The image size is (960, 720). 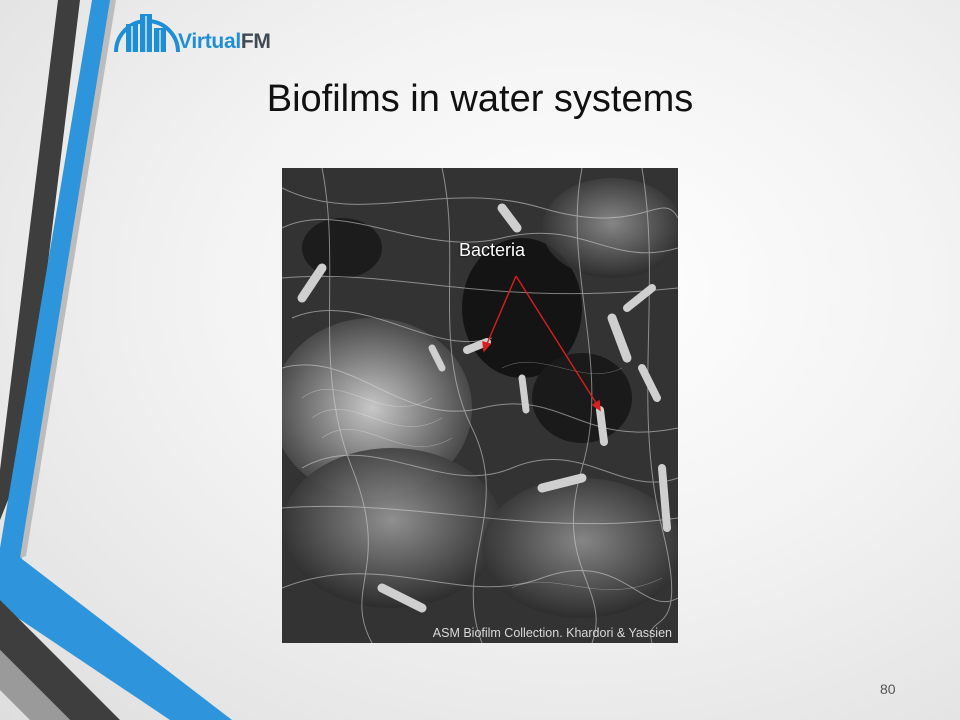 I want to click on building-logo-icon, so click(x=147, y=33).